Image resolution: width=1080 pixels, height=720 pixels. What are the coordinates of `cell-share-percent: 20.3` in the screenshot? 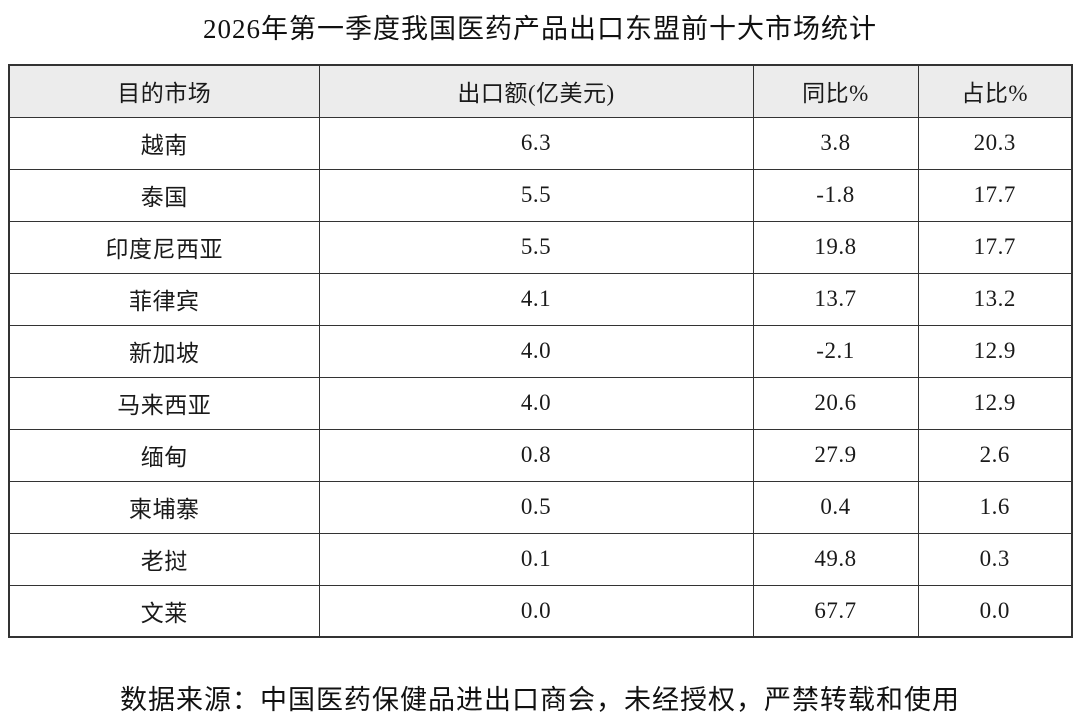 It's located at (995, 143).